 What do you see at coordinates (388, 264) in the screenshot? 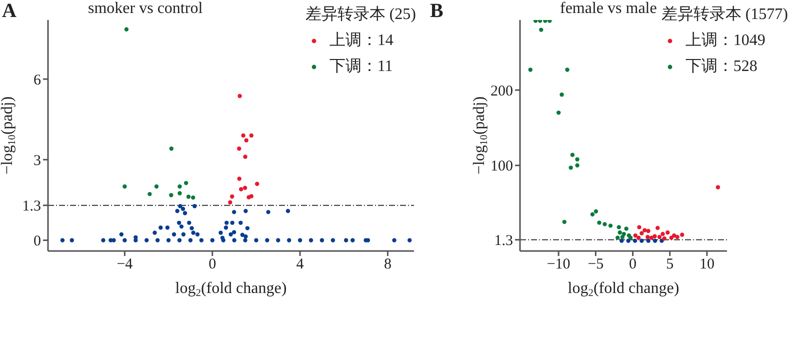
I see `x-tick-label: 8` at bounding box center [388, 264].